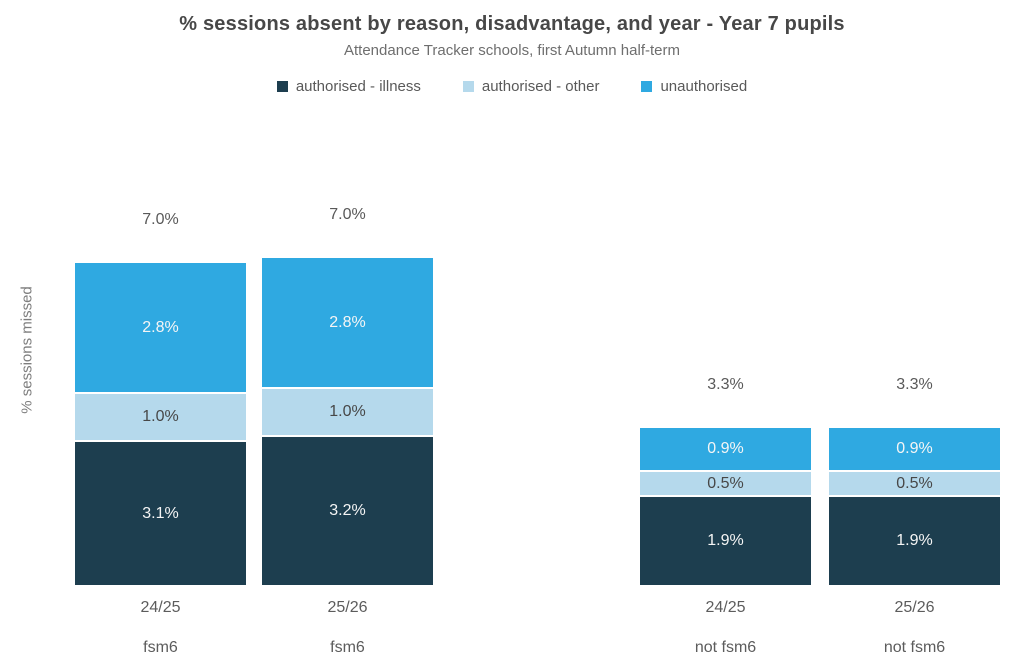  I want to click on bar: 2.8% 1.0% 3.2%, so click(347, 421).